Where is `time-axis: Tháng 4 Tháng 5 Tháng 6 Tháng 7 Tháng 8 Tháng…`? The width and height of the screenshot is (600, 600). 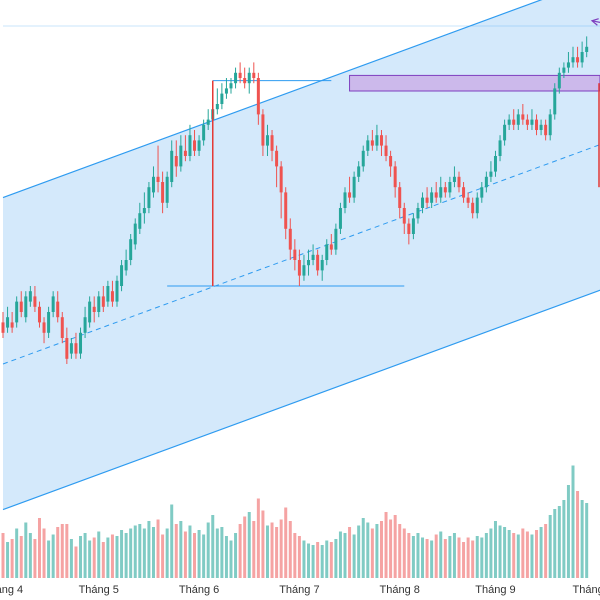 time-axis: Tháng 4 Tháng 5 Tháng 6 Tháng 7 Tháng 8 Tháng… is located at coordinates (300, 590).